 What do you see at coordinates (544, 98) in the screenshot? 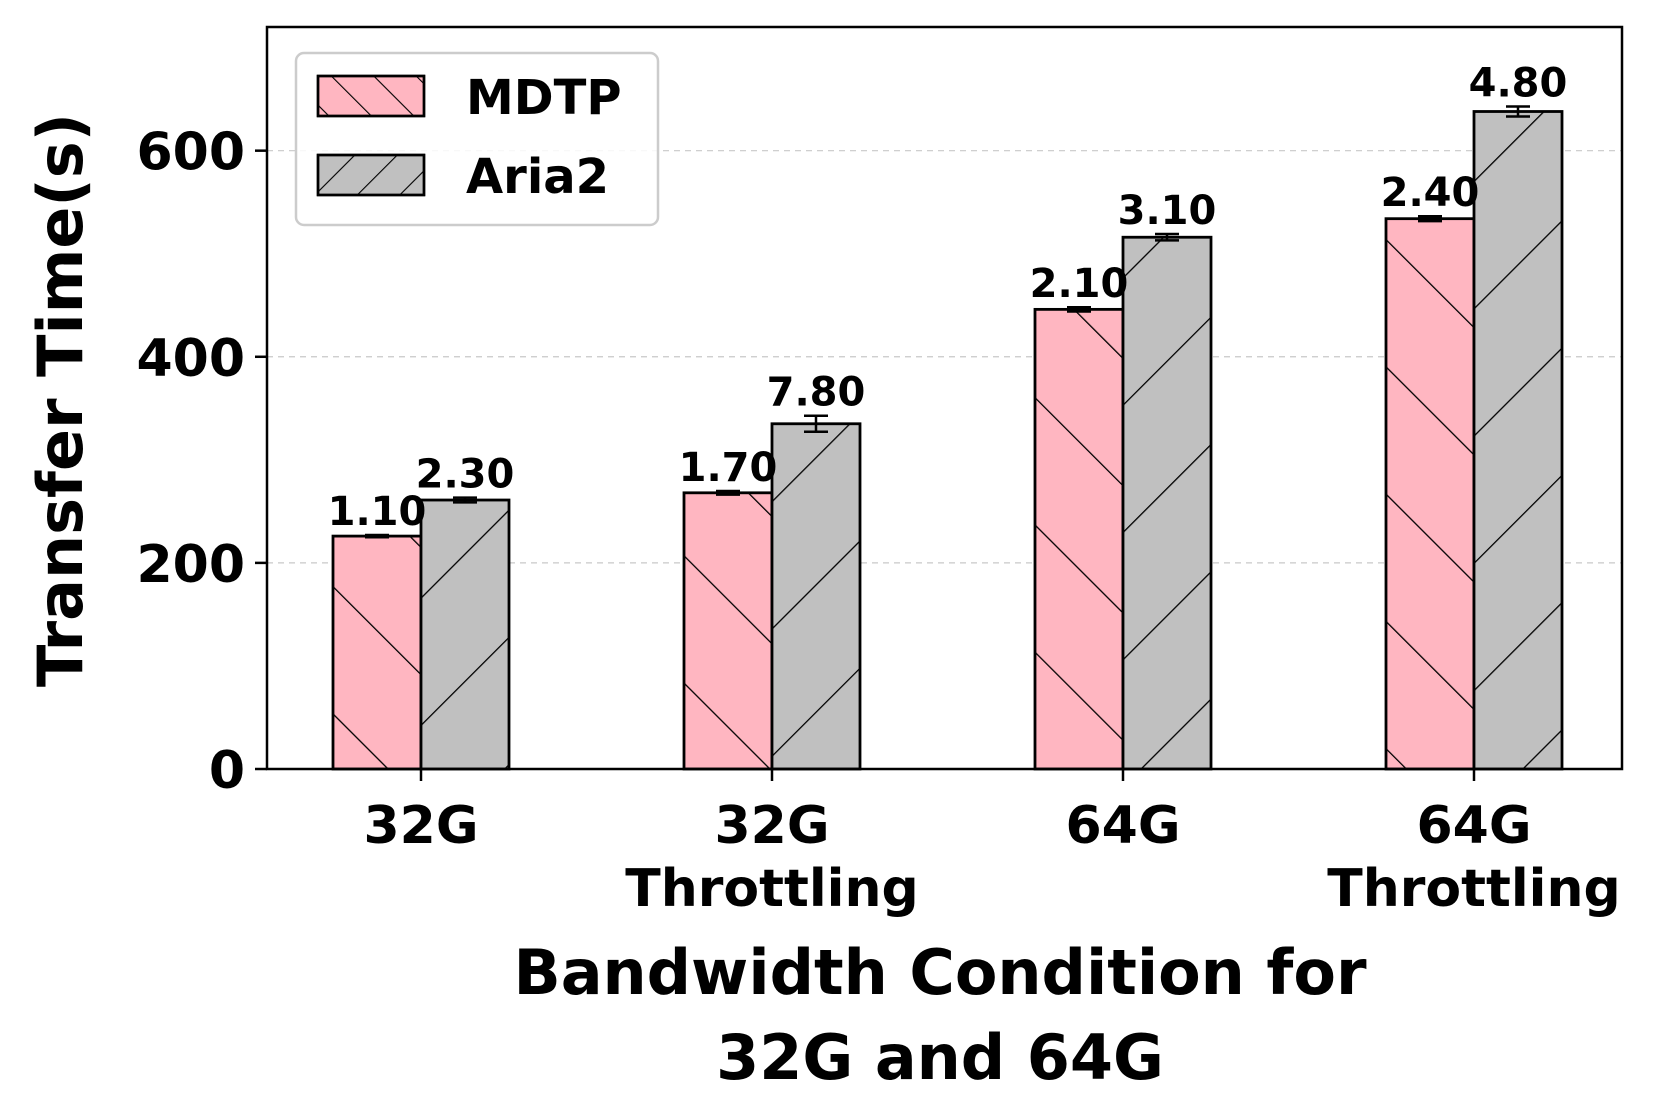
I see `legend-label-mdtp: MDTP` at bounding box center [544, 98].